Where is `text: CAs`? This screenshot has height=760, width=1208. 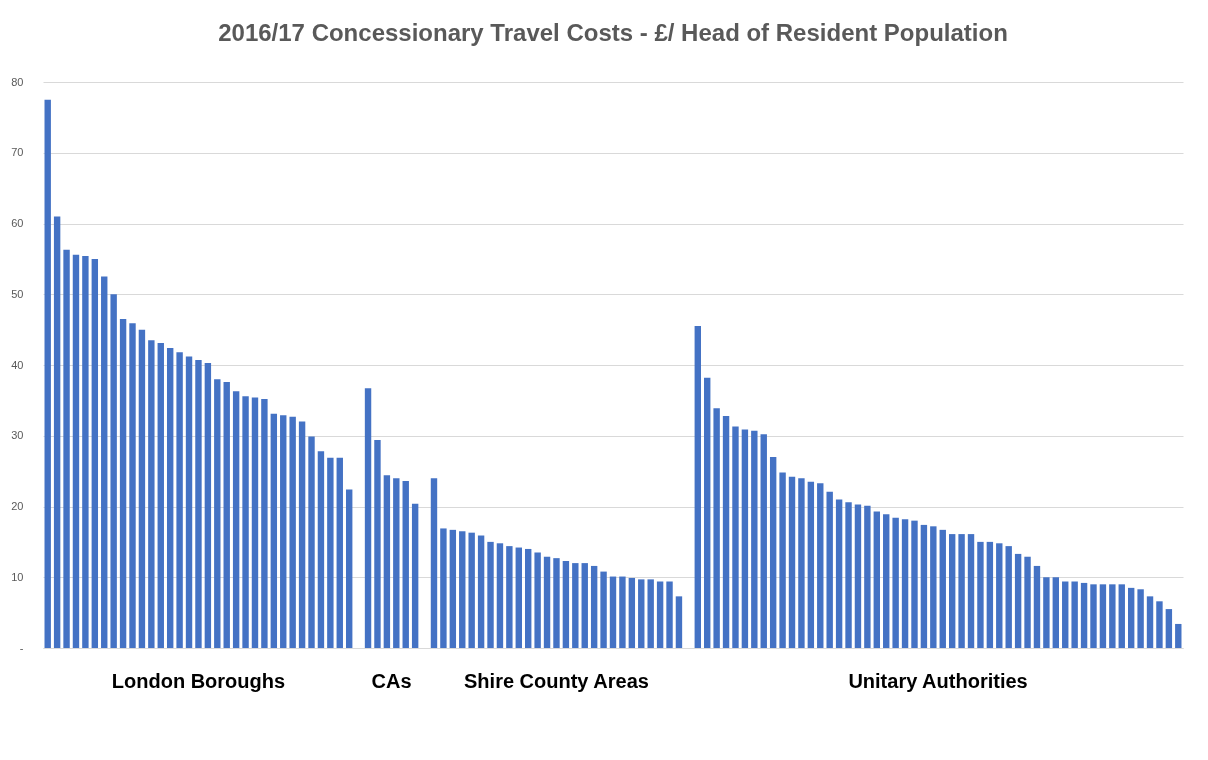 text: CAs is located at coordinates (391, 681).